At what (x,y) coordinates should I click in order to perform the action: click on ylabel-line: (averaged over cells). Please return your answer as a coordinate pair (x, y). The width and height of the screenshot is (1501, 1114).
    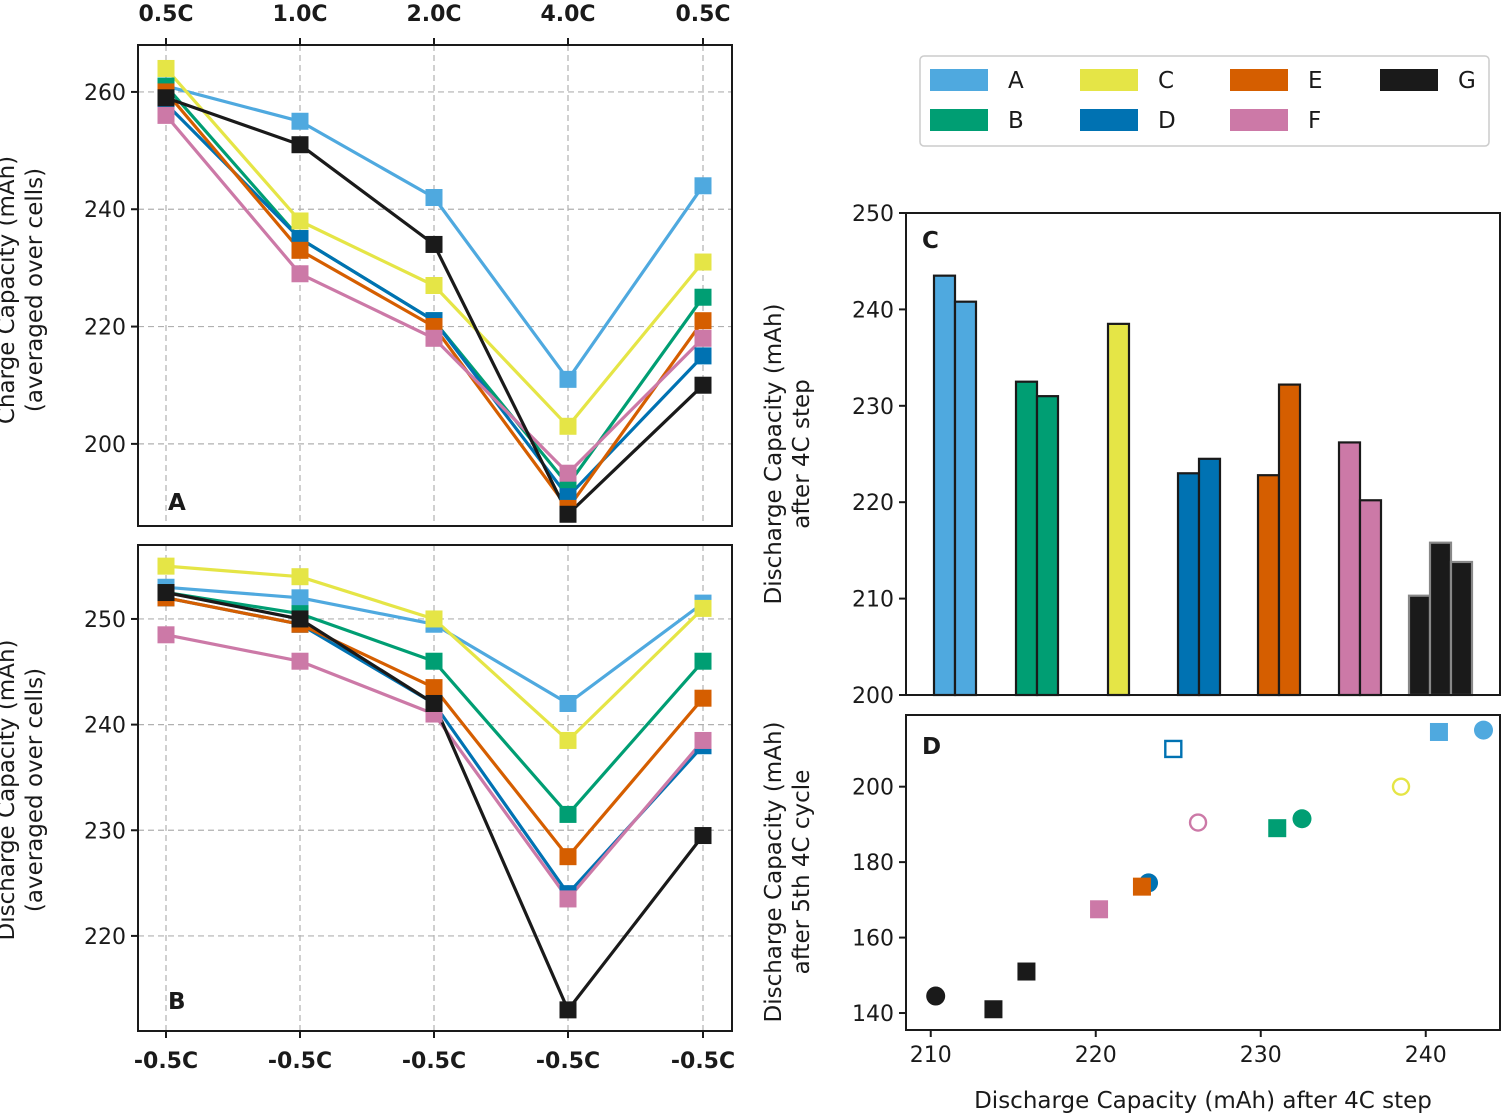
    Looking at the image, I should click on (35, 290).